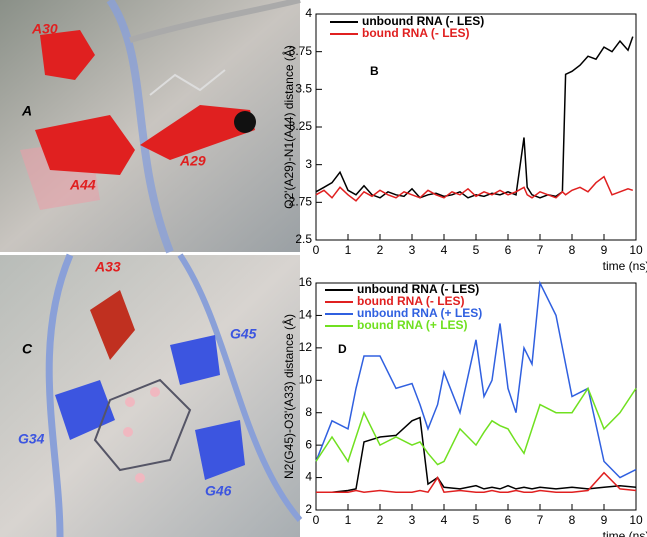  What do you see at coordinates (342, 349) in the screenshot?
I see `panel-letter: D` at bounding box center [342, 349].